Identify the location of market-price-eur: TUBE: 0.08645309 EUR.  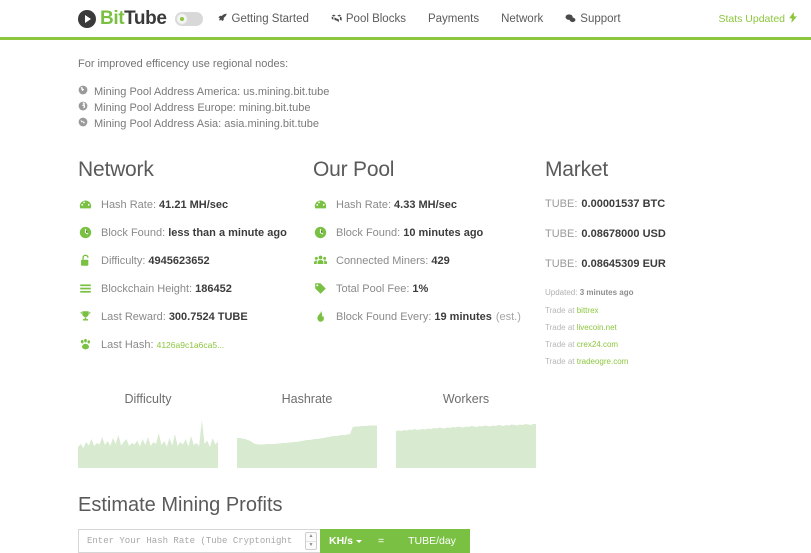
(635, 264).